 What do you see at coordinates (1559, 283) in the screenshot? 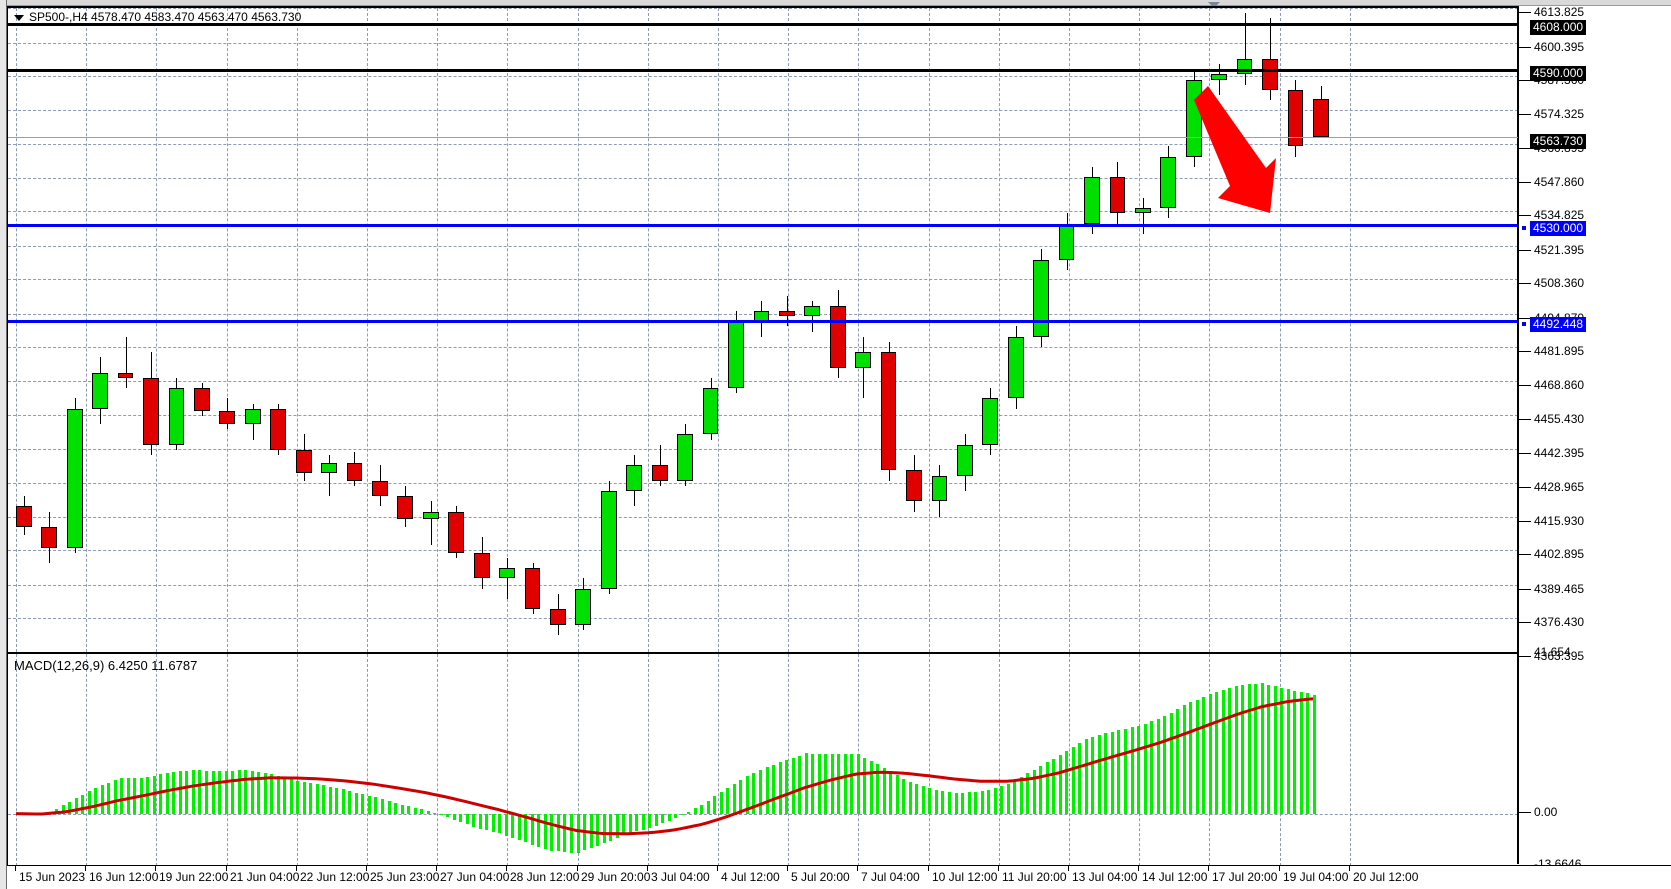
I see `price-axis-label: 4508.360` at bounding box center [1559, 283].